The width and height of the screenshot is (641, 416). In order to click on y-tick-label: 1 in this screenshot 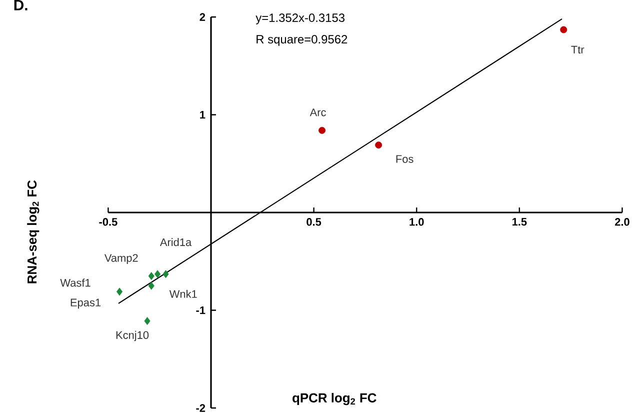, I will do `click(203, 114)`.